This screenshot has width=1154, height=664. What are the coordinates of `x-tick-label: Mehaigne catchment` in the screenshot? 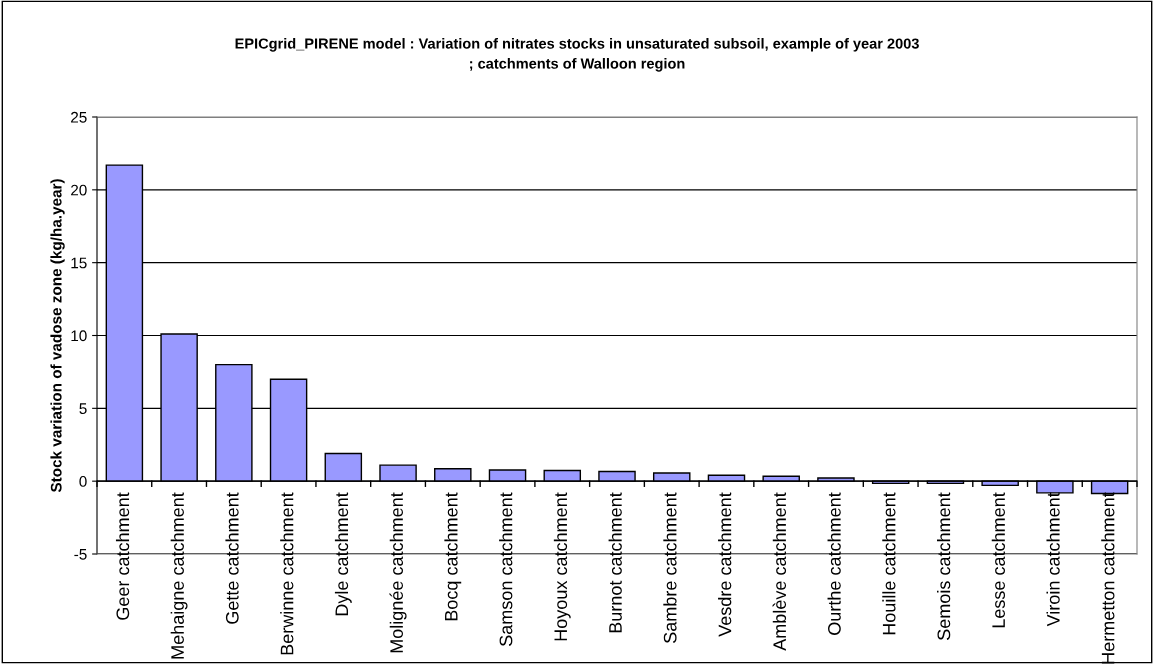 It's located at (179, 575).